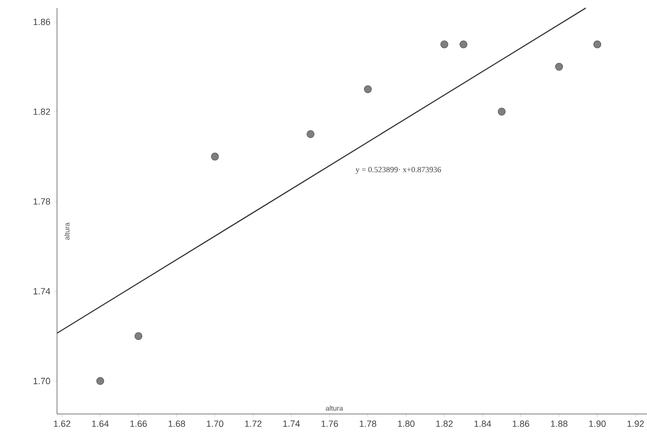 This screenshot has height=441, width=647. What do you see at coordinates (597, 423) in the screenshot?
I see `x-tick-label: 1.90` at bounding box center [597, 423].